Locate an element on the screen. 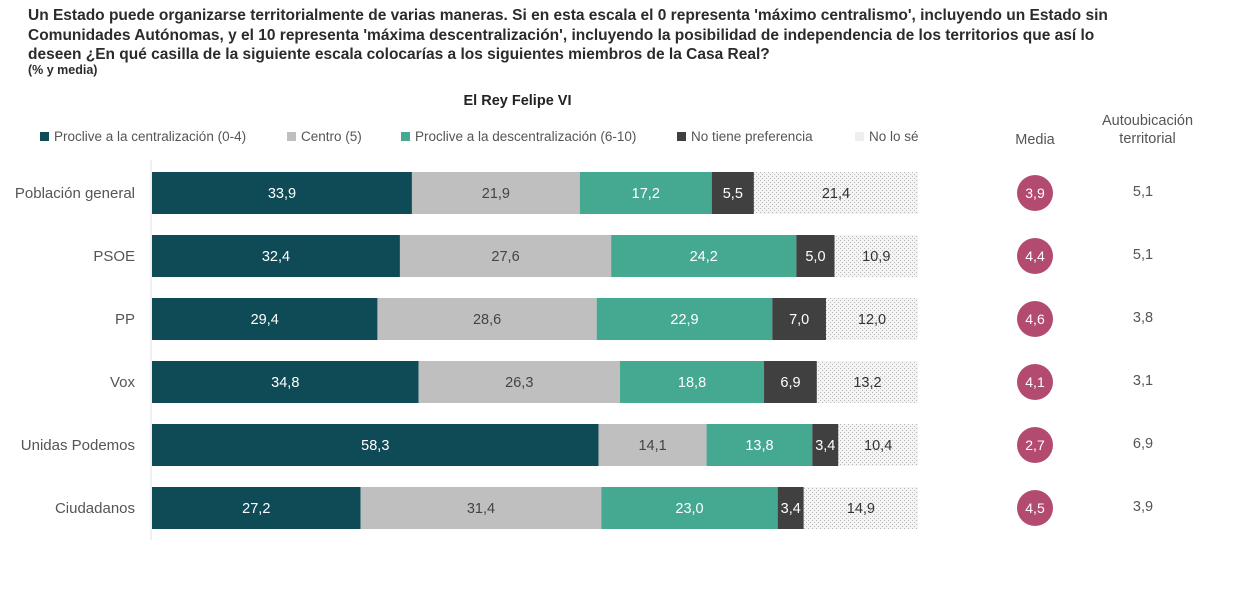  data-label: 13,2 is located at coordinates (867, 383).